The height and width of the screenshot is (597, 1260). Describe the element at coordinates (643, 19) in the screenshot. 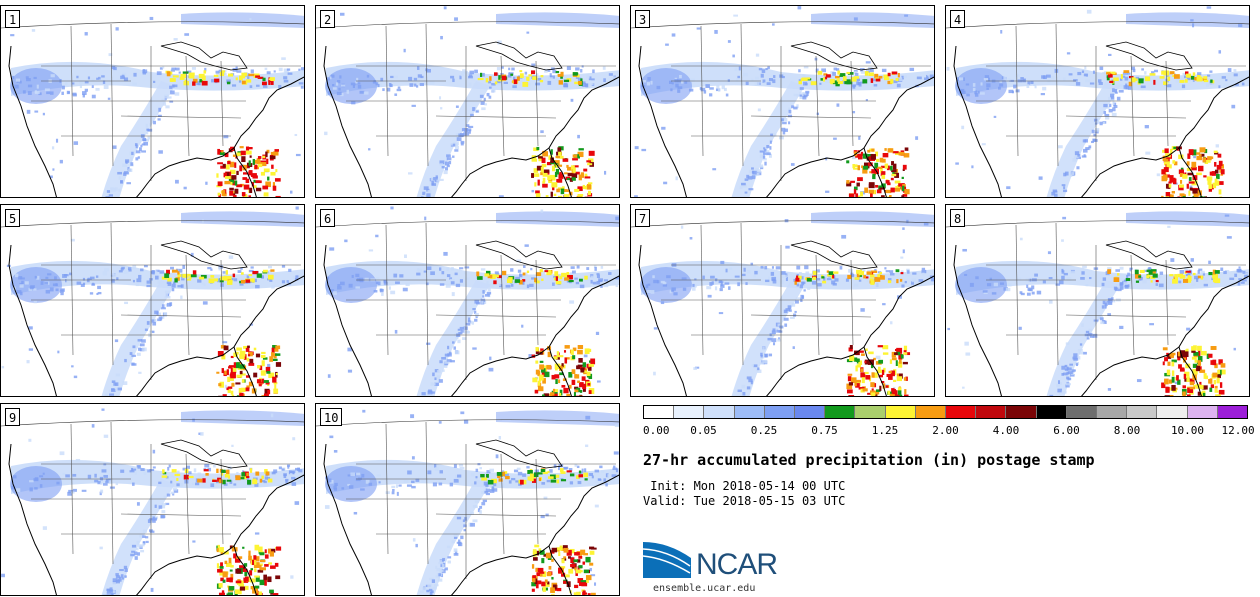

I see `panel-label: 3` at that location.